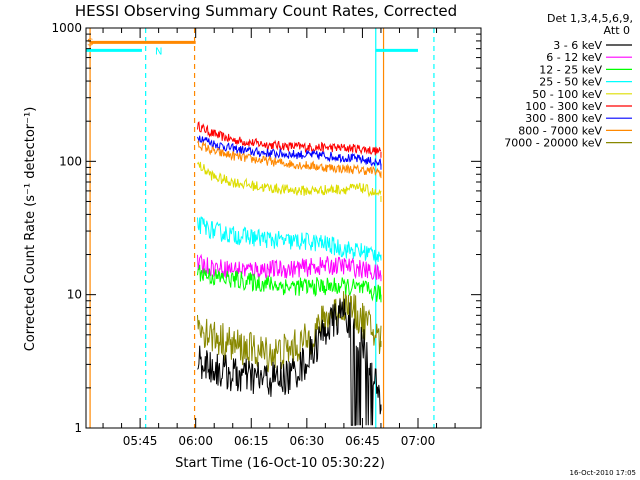  What do you see at coordinates (158, 51) in the screenshot?
I see `top-bar-label-1: N` at bounding box center [158, 51].